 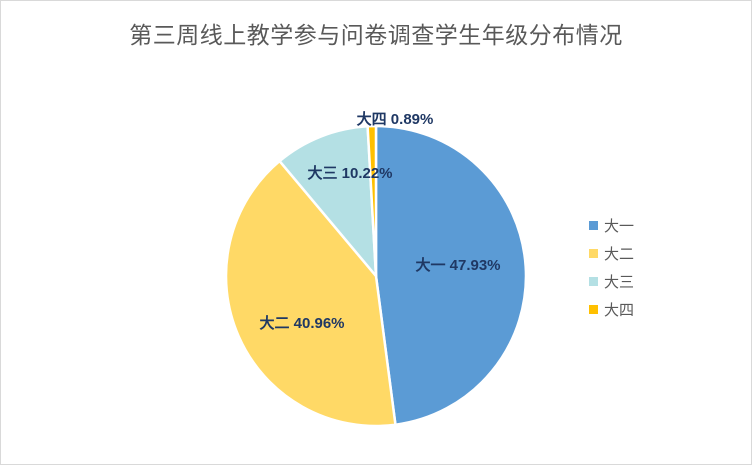 I want to click on data-label-3: 大三 10.22%, so click(x=349, y=173).